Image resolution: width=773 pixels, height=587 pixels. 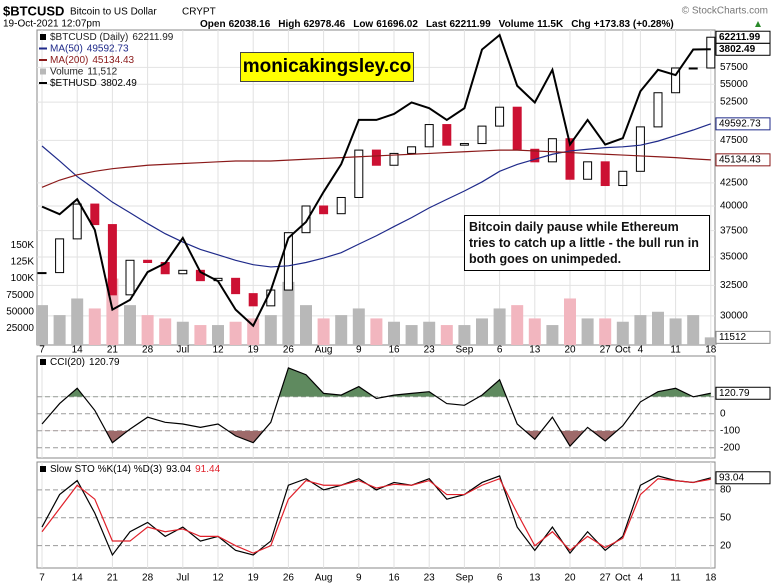 What do you see at coordinates (734, 67) in the screenshot?
I see `y-tick-label: 57500` at bounding box center [734, 67].